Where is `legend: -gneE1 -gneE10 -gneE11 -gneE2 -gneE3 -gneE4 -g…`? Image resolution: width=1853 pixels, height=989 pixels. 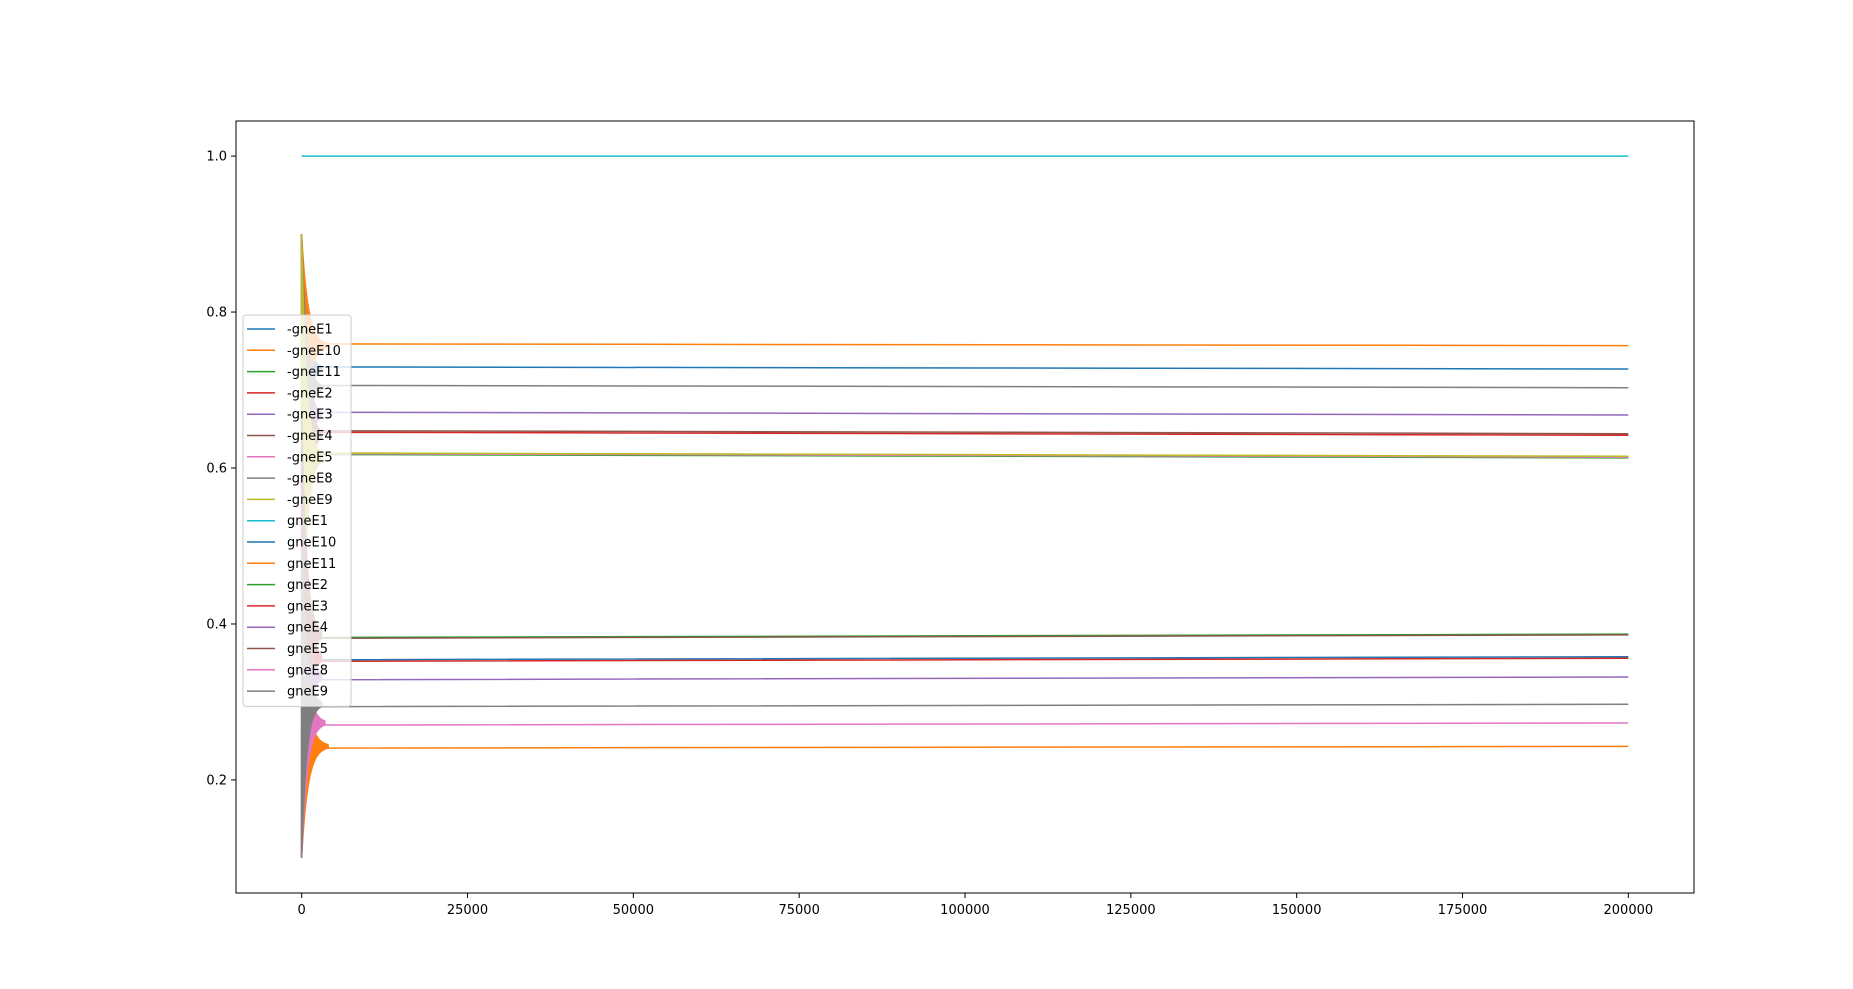 legend: -gneE1 -gneE10 -gneE11 -gneE2 -gneE3 -gneE4 -g… is located at coordinates (297, 510).